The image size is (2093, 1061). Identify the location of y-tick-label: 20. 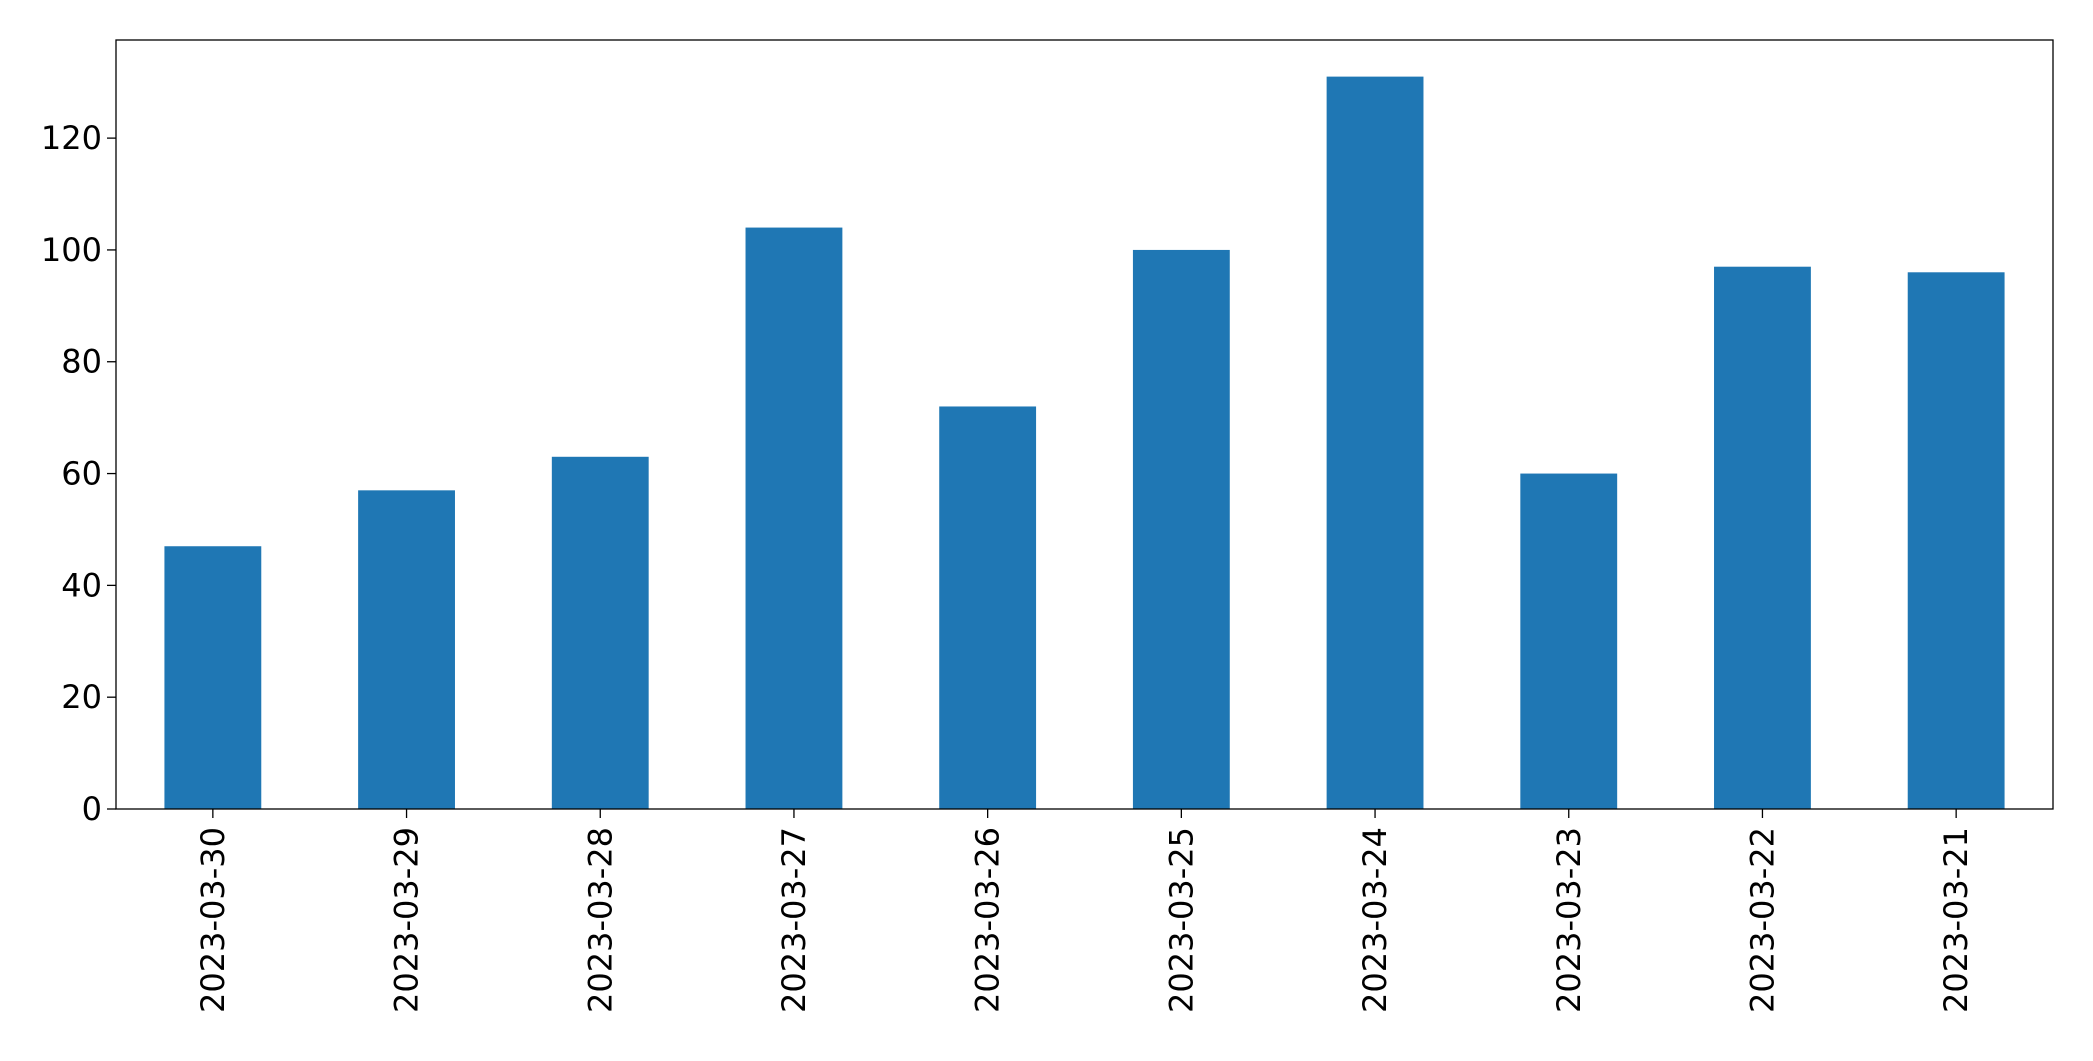
(81, 697).